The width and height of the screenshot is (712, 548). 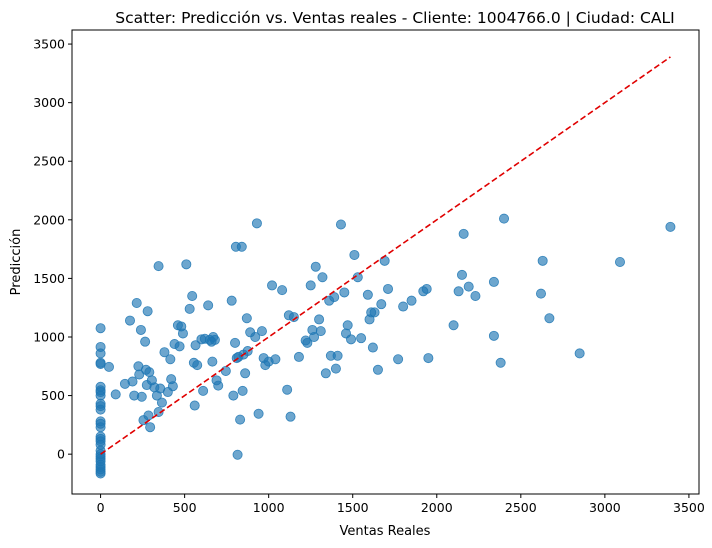 I want to click on x-tick-label: 1500, so click(x=353, y=507).